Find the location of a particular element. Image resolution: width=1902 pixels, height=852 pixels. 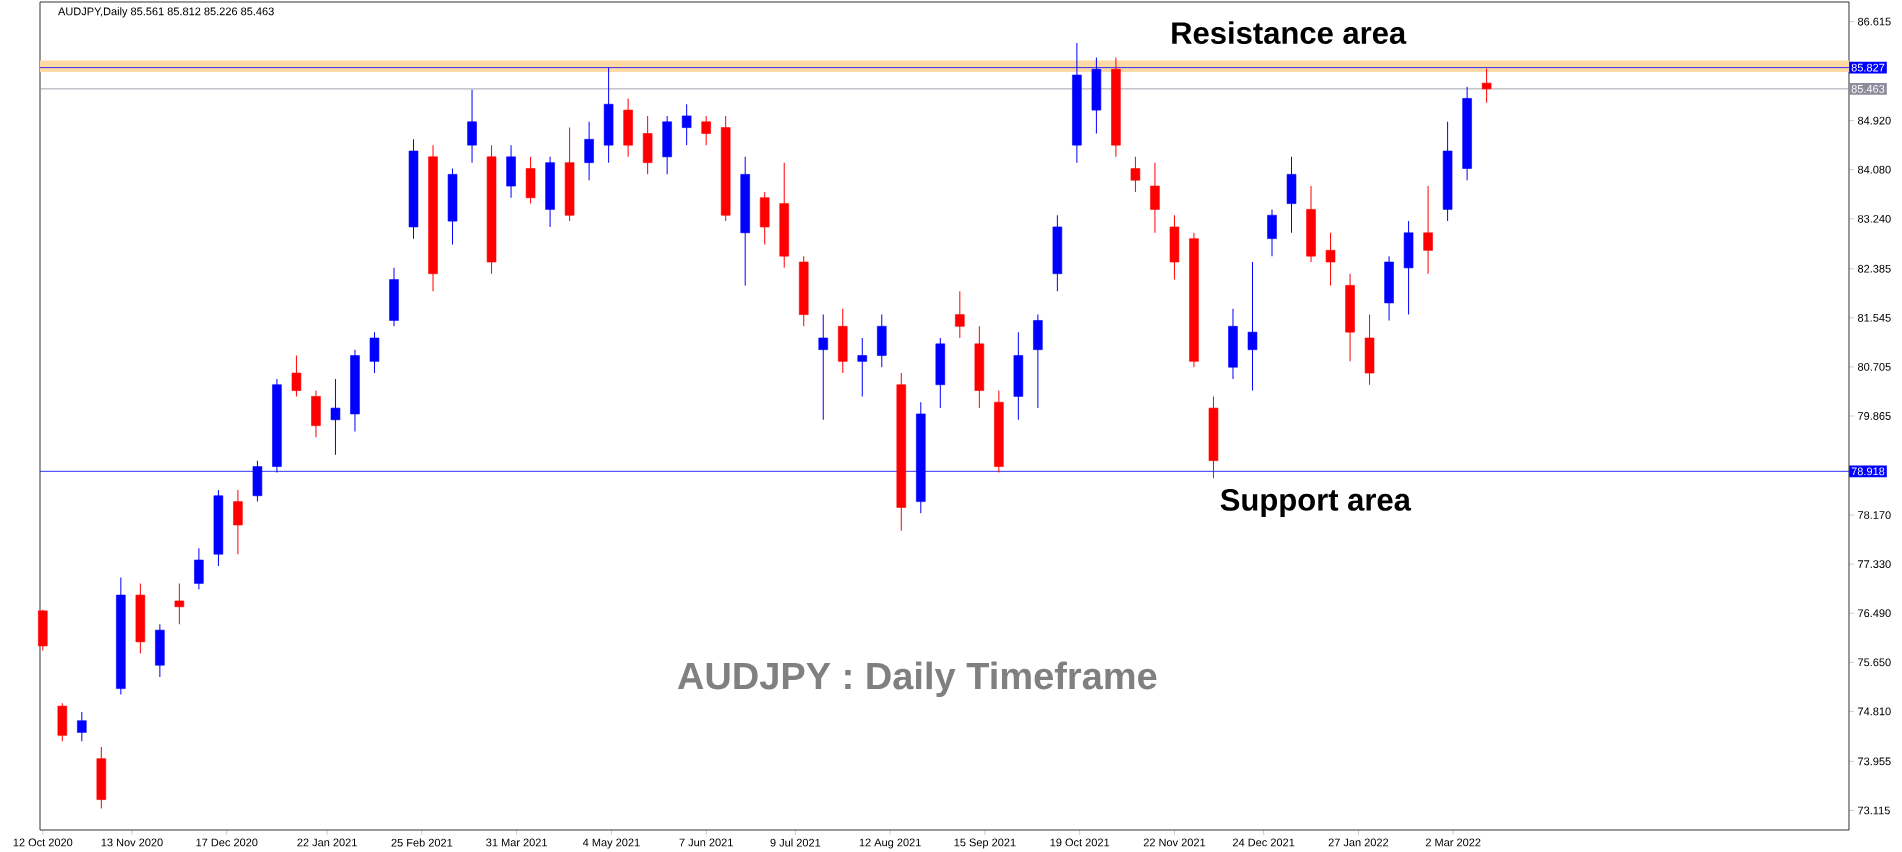

x-tick-label: 7 Jun 2021 is located at coordinates (706, 842).